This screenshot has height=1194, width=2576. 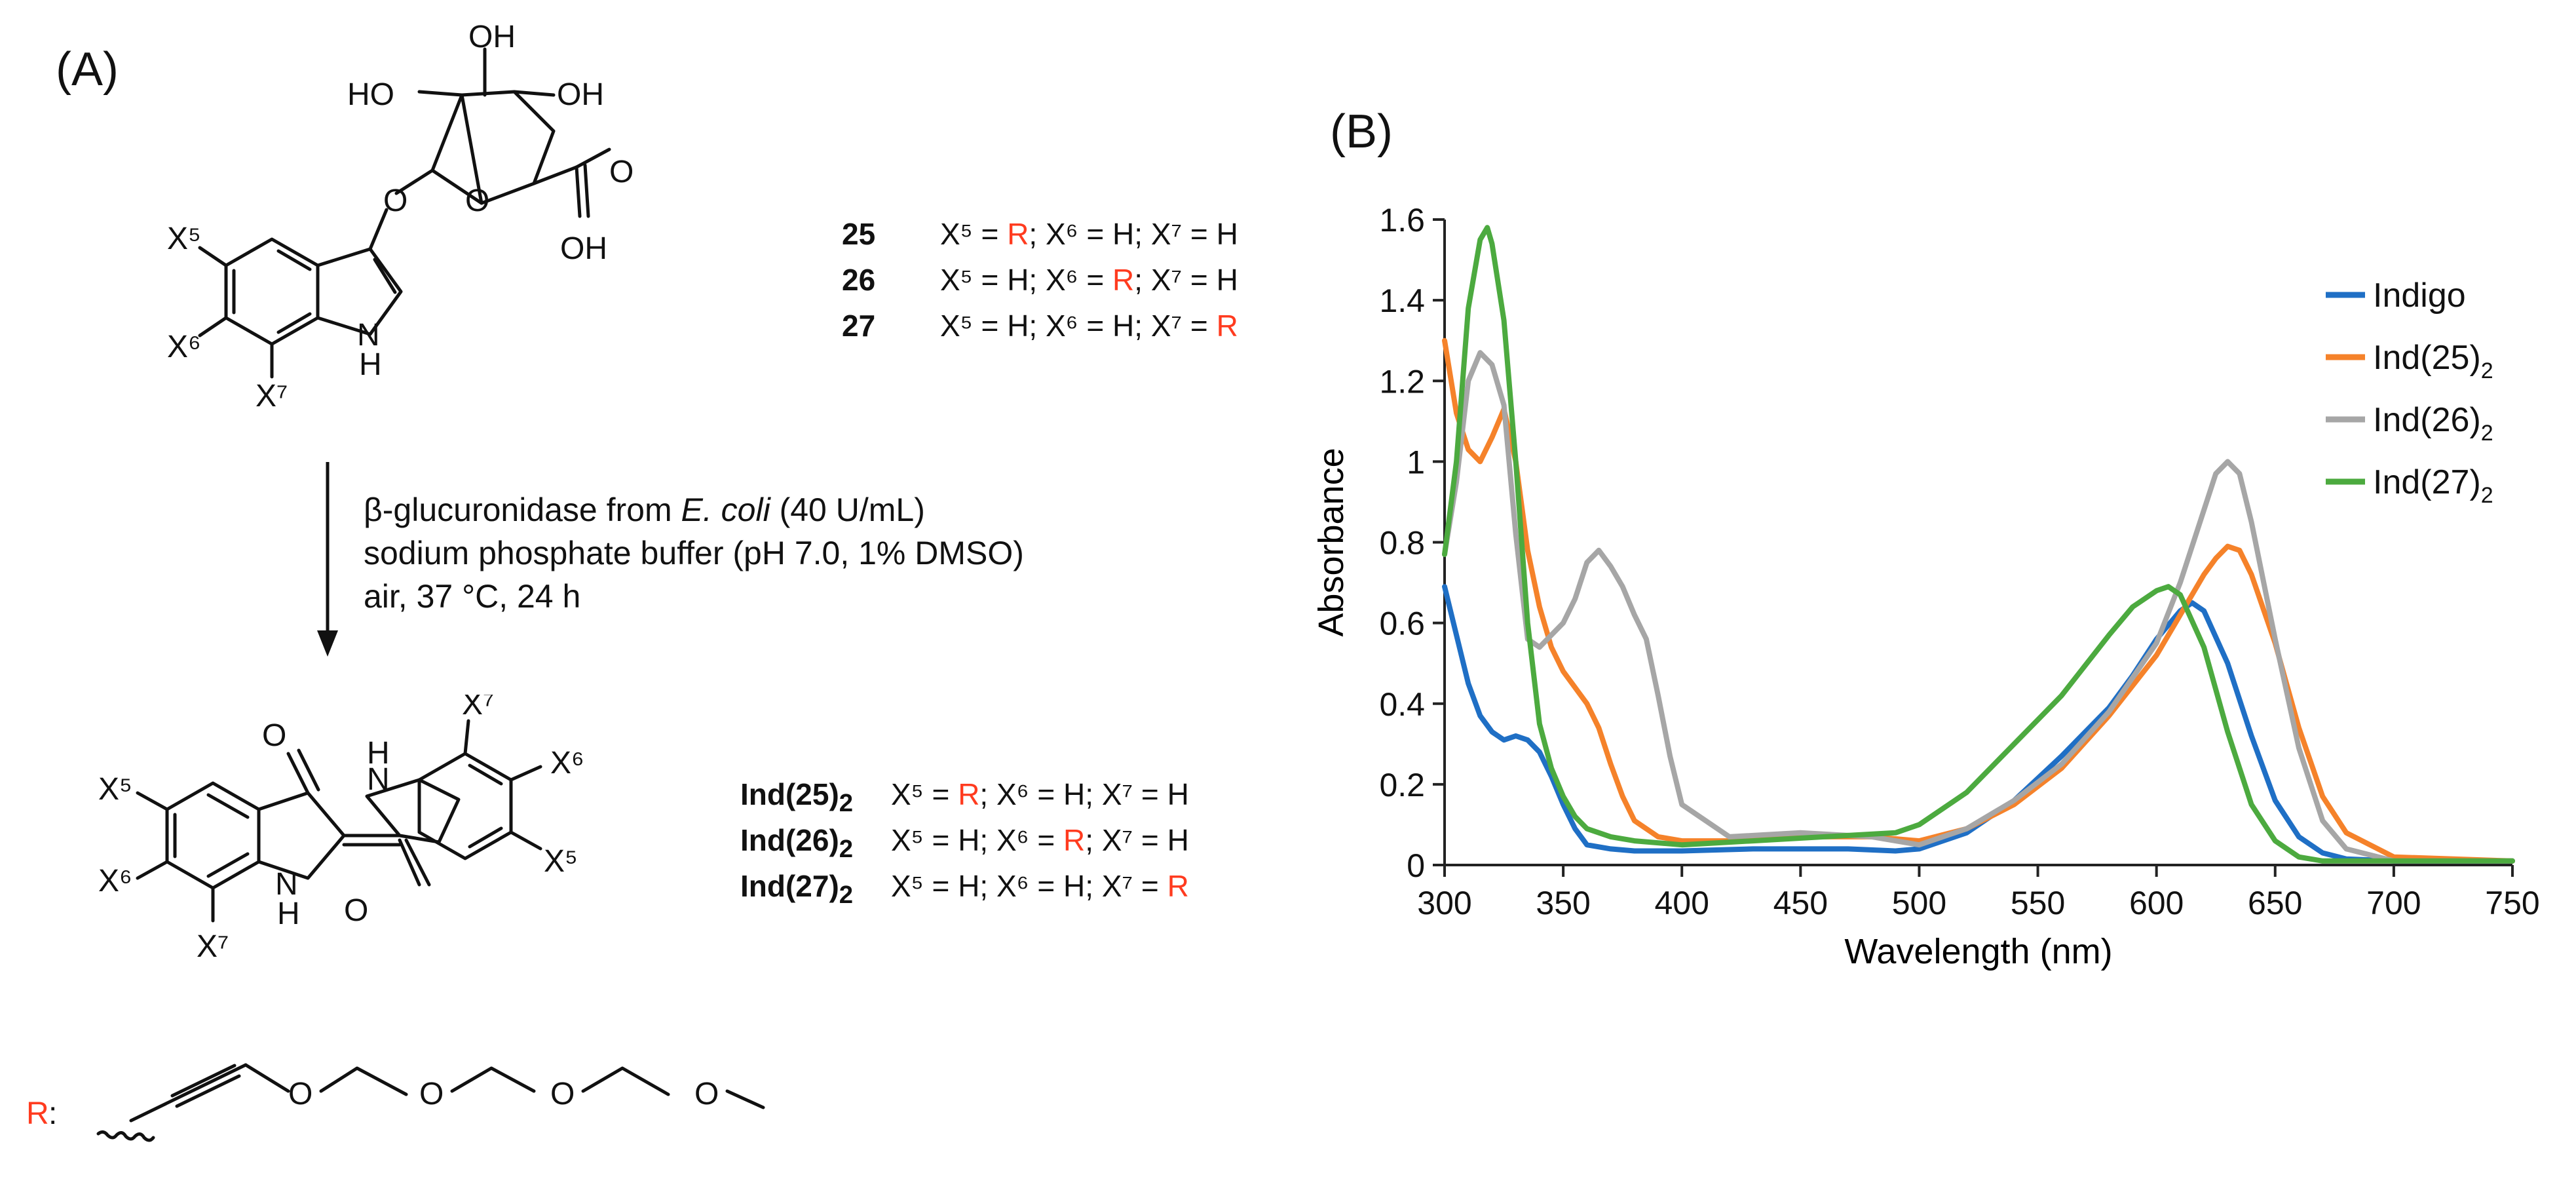 What do you see at coordinates (694, 509) in the screenshot?
I see `condition-line-1: β-glucuronidase from E. coli (40 U/mL)` at bounding box center [694, 509].